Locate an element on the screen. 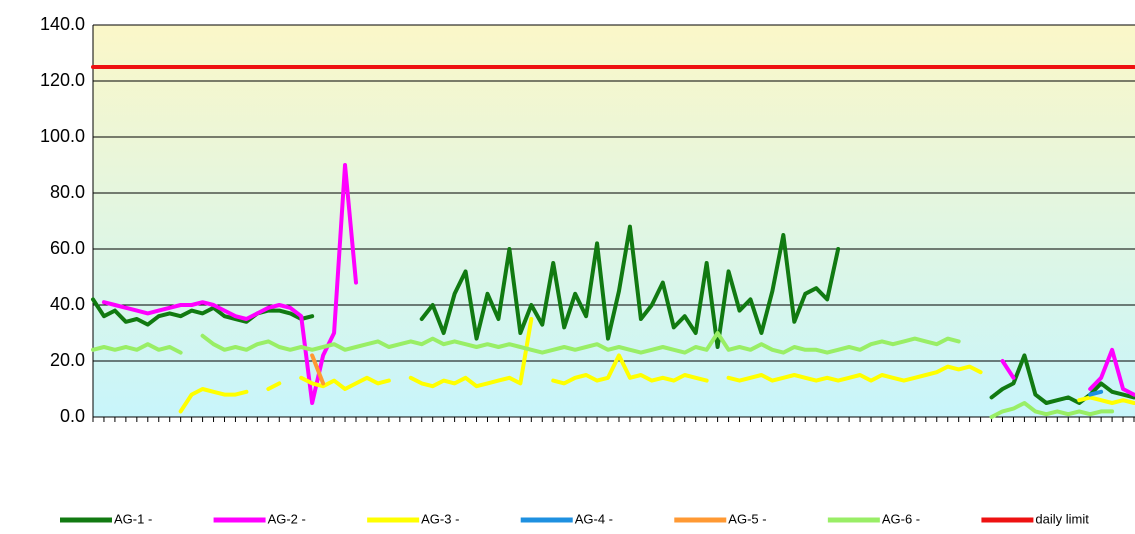 The image size is (1135, 534). y-tick-label: 60.0 is located at coordinates (67, 248).